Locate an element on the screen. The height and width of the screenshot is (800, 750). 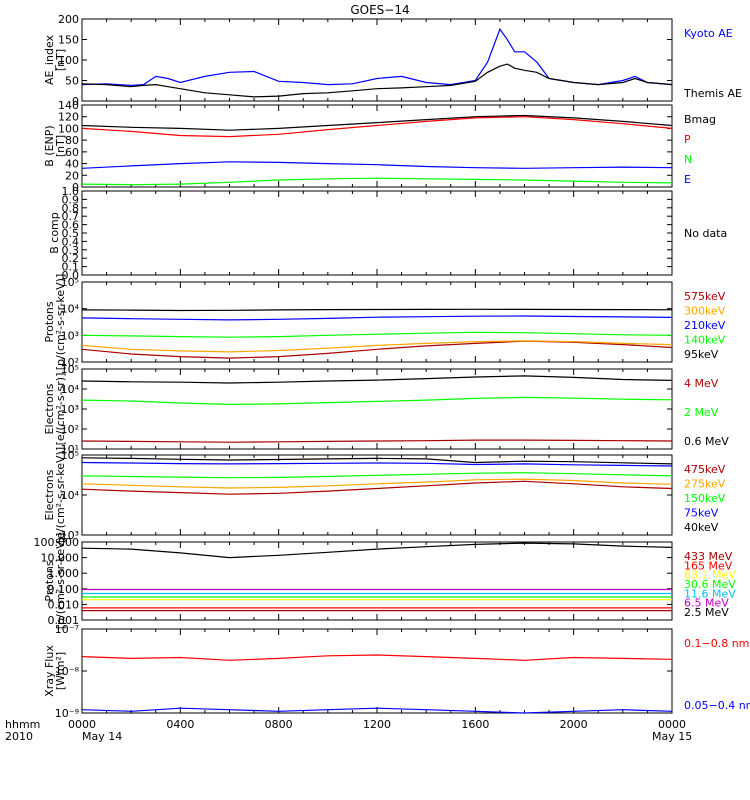
x-tick-label: 2000 is located at coordinates (574, 724).